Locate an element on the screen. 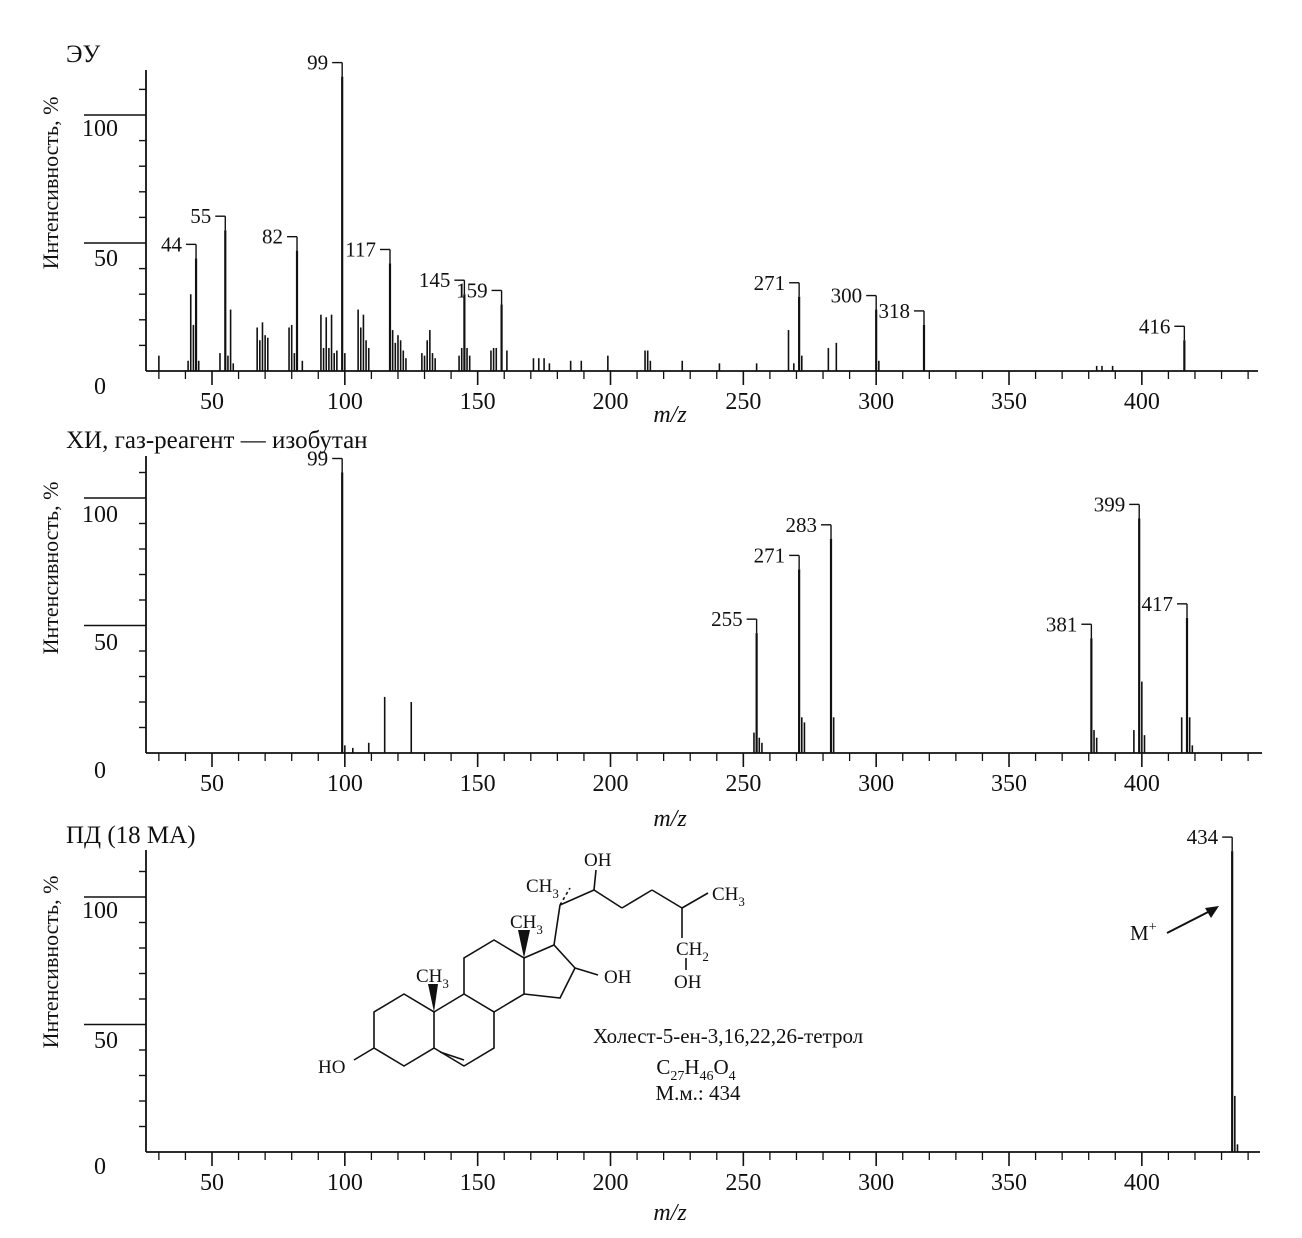 This screenshot has width=1302, height=1238. peak-label-55: 55 is located at coordinates (200, 216).